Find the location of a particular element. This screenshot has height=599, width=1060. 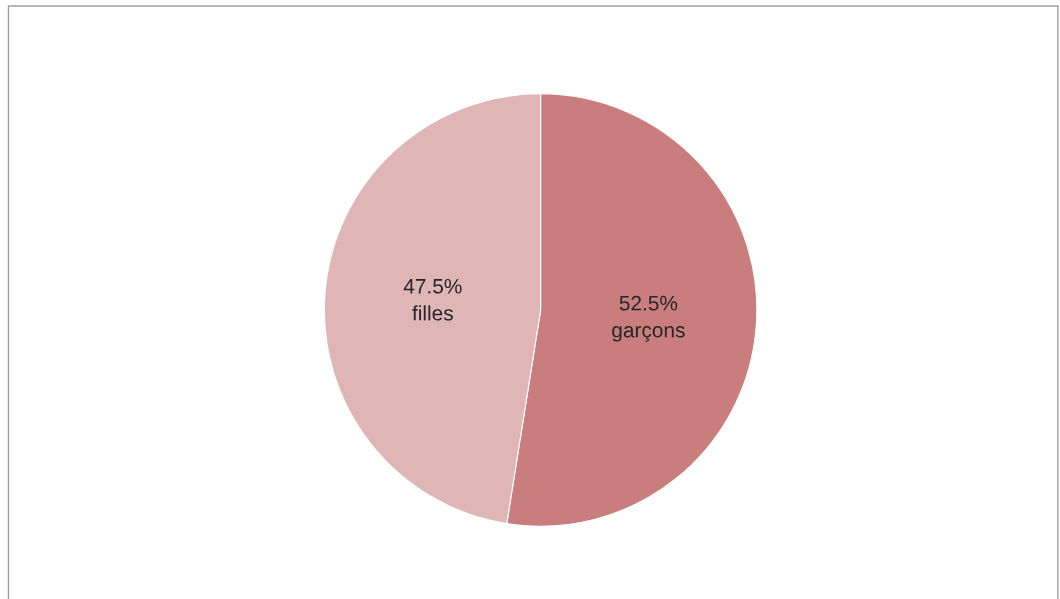

slice-label: garçons is located at coordinates (648, 334).